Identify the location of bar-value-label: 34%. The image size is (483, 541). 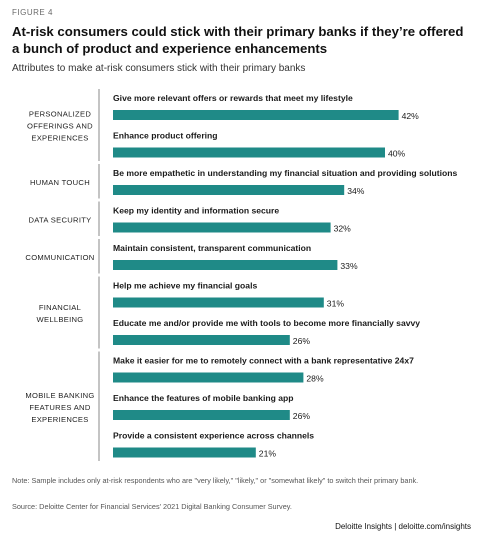
(356, 191).